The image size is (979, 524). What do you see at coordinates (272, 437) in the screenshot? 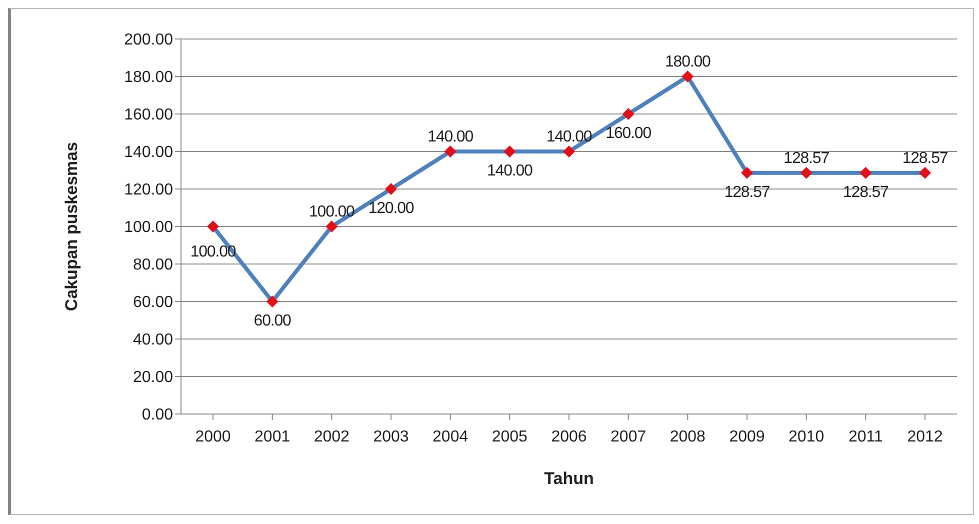
I see `x-tick-label: 2001` at bounding box center [272, 437].